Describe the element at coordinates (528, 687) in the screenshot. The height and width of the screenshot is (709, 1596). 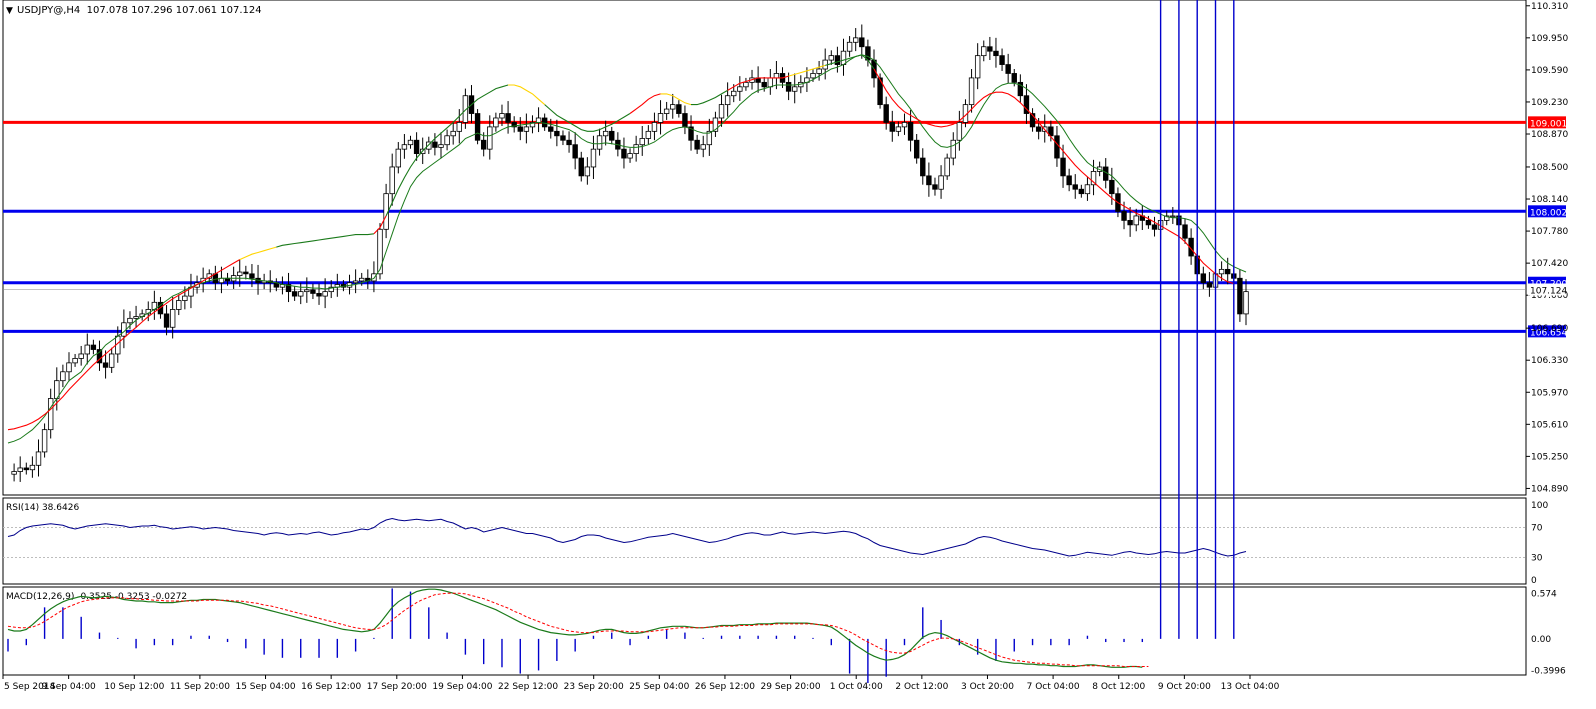
I see `time-axis-label: 22 Sep 12:00` at that location.